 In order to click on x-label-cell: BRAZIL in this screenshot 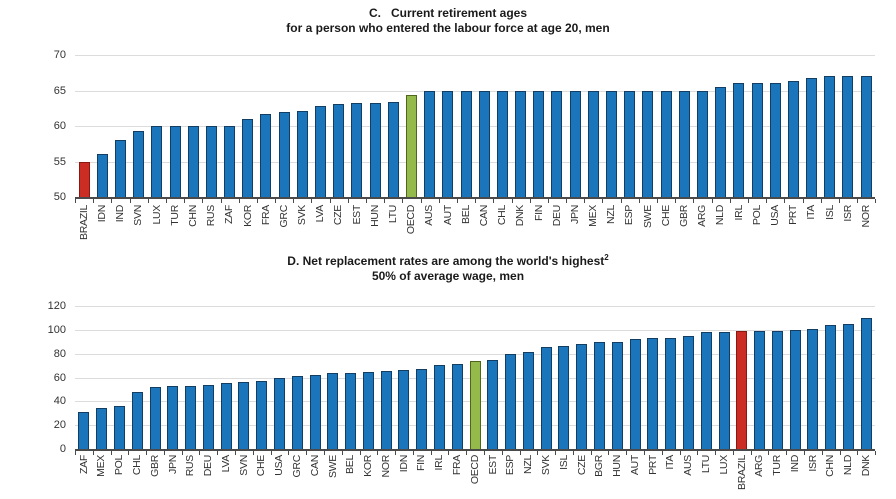, I will do `click(742, 477)`.